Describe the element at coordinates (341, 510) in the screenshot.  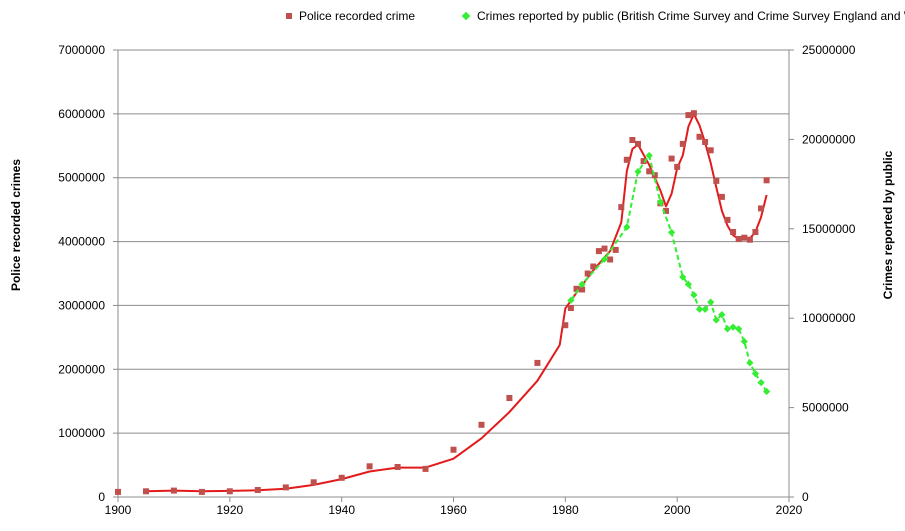
I see `x-tick-label-2: 1940` at that location.